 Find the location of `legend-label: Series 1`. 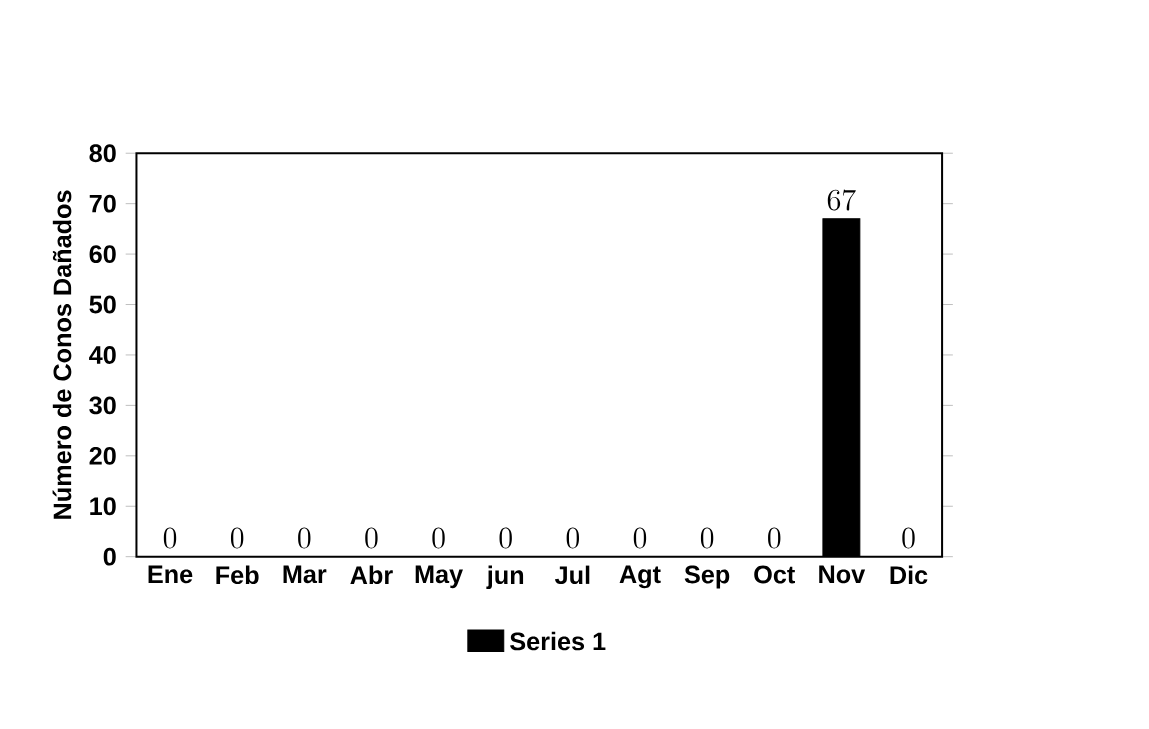

legend-label: Series 1 is located at coordinates (558, 641).